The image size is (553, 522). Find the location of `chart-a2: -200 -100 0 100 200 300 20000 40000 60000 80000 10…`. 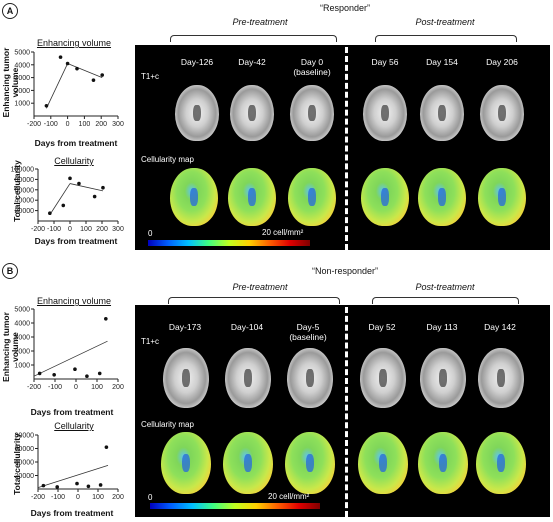

chart-a2: -200 -100 0 100 200 300 20000 40000 60000 80000 10… is located at coordinates (67, 200).